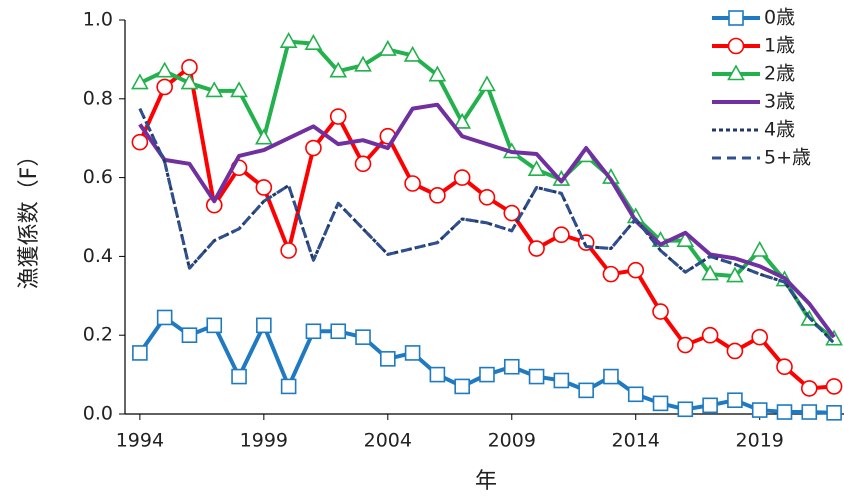  Describe the element at coordinates (760, 441) in the screenshot. I see `x-tick-label: 2019` at that location.